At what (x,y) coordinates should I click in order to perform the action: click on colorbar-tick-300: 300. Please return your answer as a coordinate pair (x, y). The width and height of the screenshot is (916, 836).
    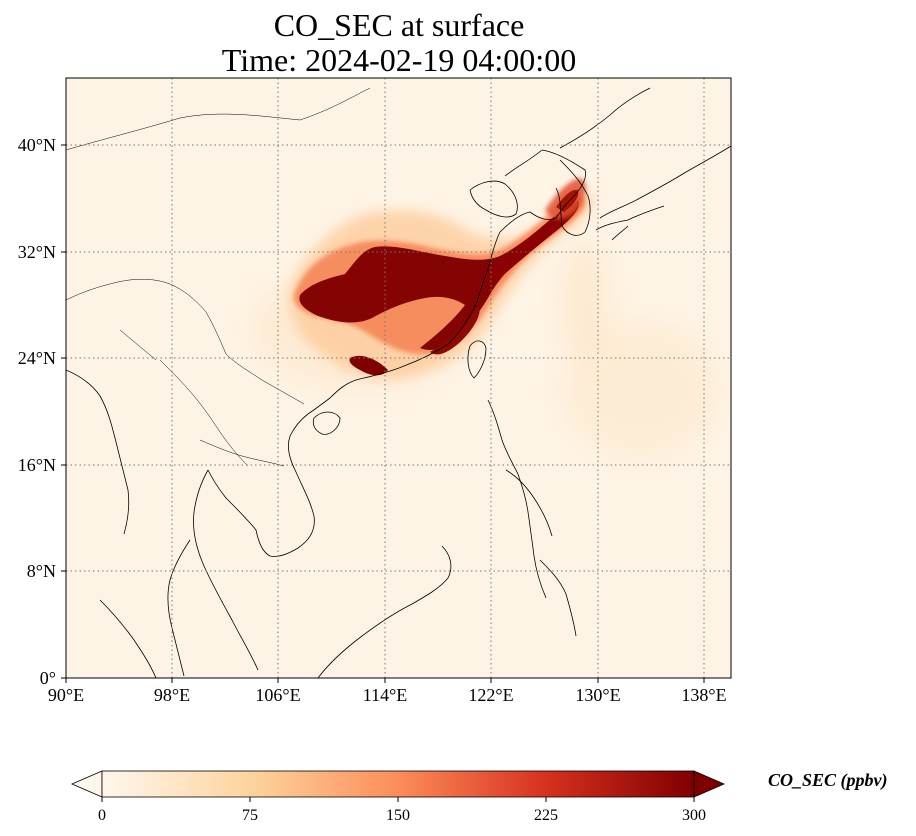
    Looking at the image, I should click on (694, 815).